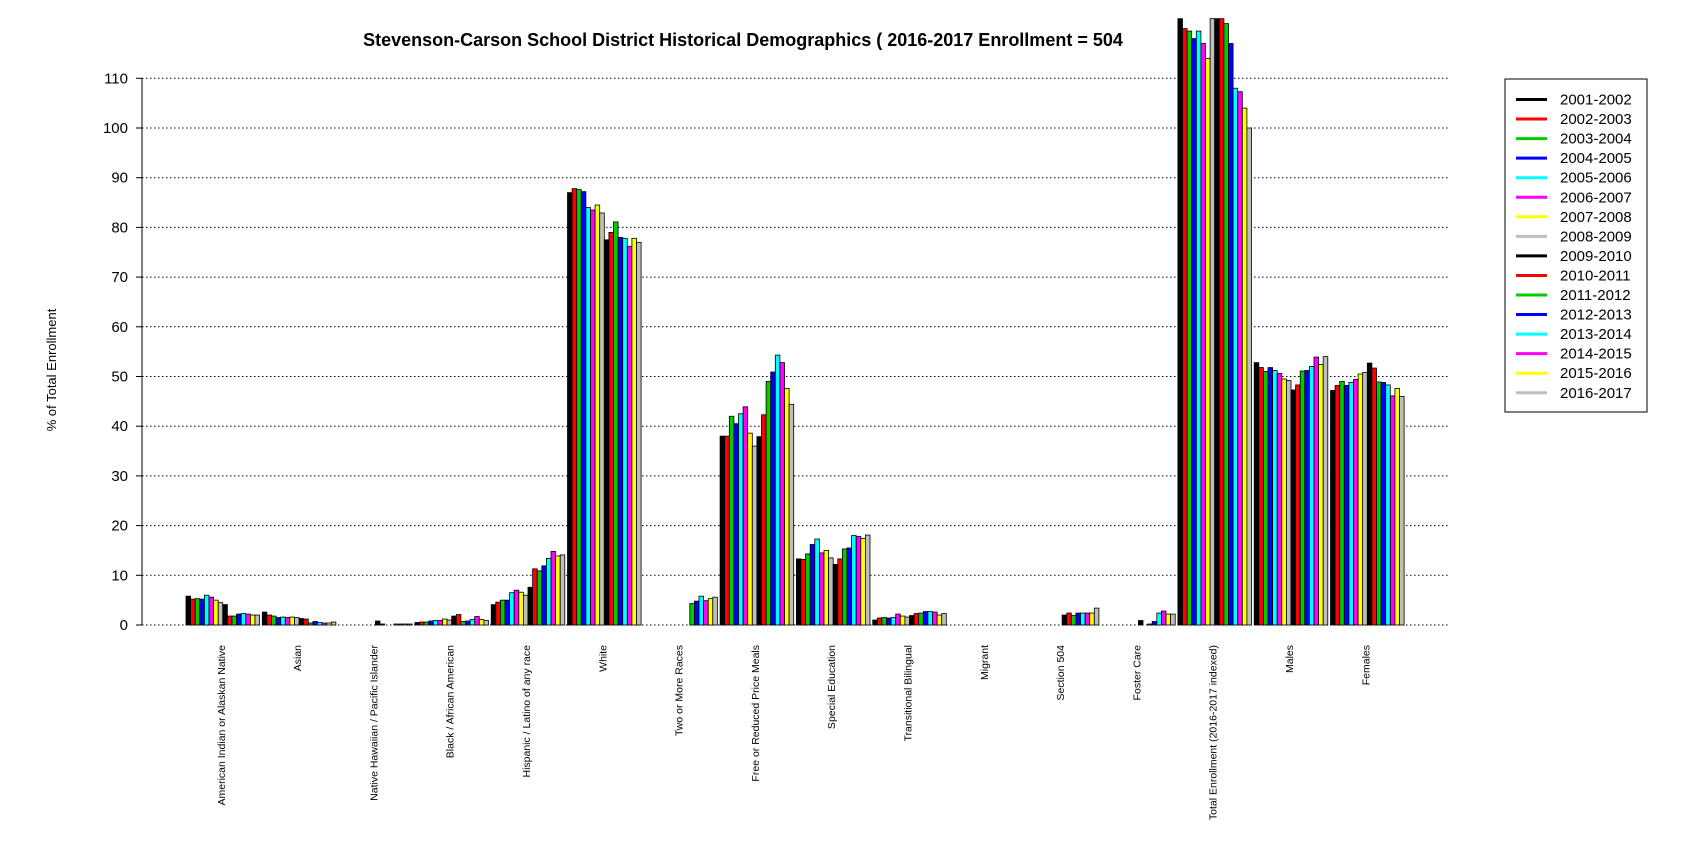  Describe the element at coordinates (374, 723) in the screenshot. I see `category-label: Native Hawaiian / Pacific Islander` at that location.